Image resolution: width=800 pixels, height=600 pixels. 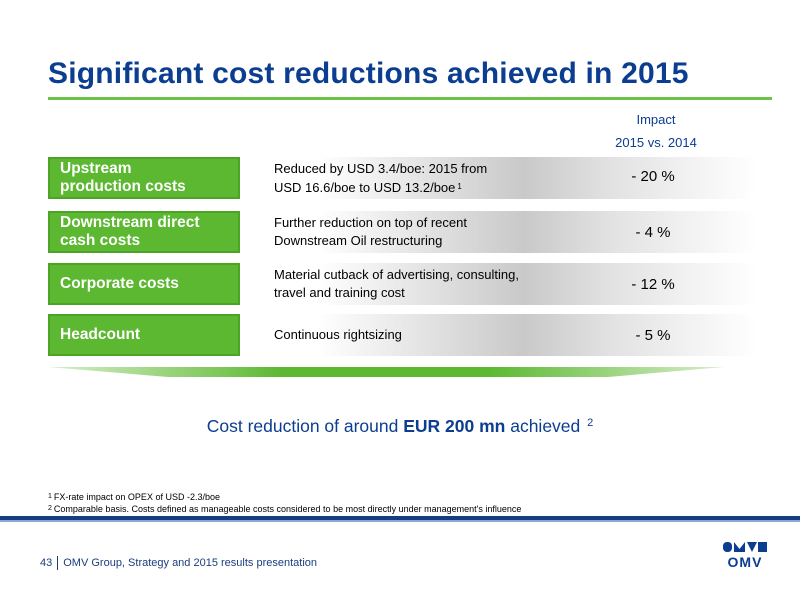 What do you see at coordinates (410, 98) in the screenshot?
I see `title-underline` at bounding box center [410, 98].